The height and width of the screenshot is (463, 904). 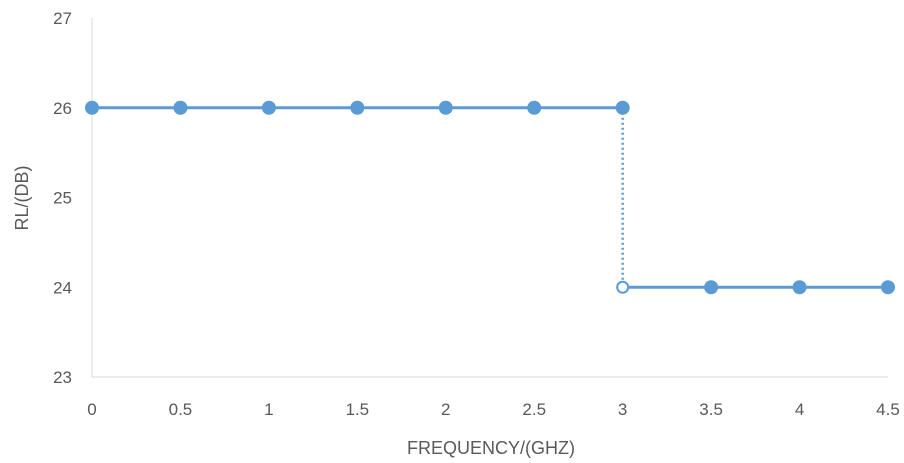 I want to click on y-tick-label: 24, so click(x=62, y=287).